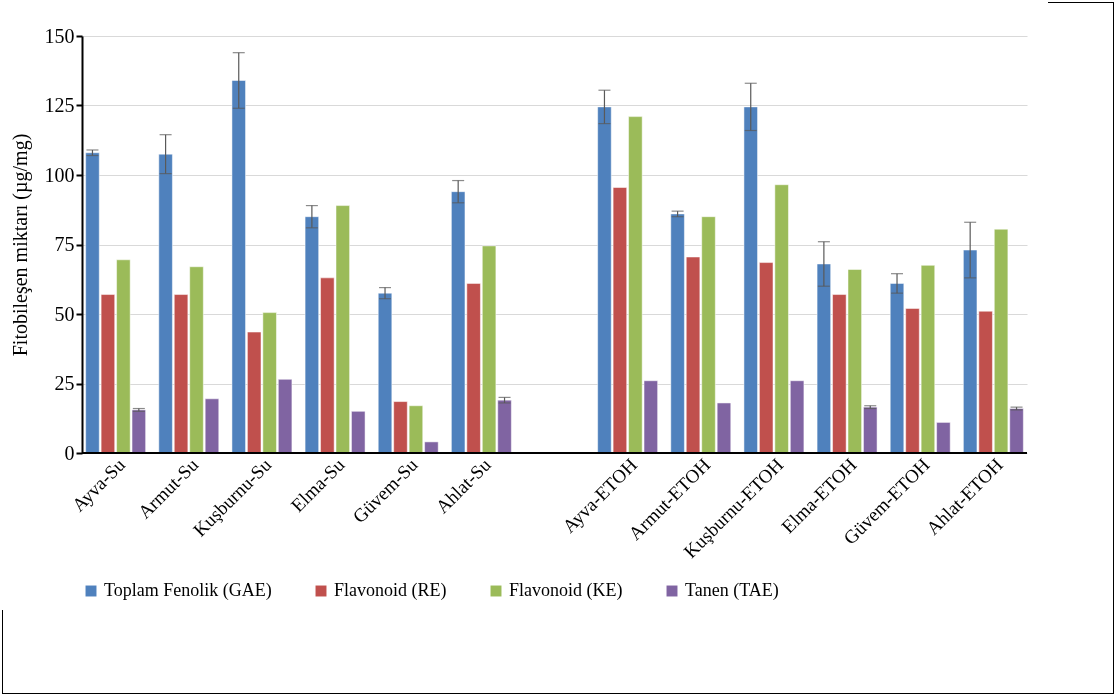 The image size is (1119, 700). I want to click on y-tick-label: 50, so click(64, 313).